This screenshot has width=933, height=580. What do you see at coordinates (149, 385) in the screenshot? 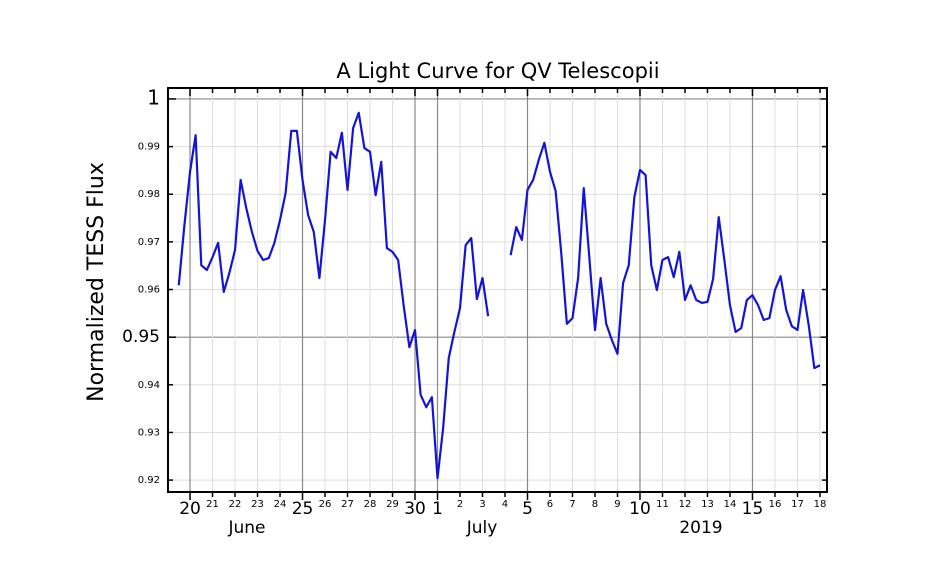
I see `y-tick-label: 0.94` at bounding box center [149, 385].